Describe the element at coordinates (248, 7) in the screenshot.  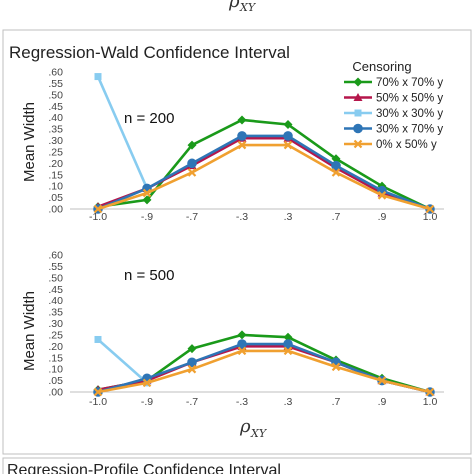
I see `header-rho-subscript: XY` at that location.